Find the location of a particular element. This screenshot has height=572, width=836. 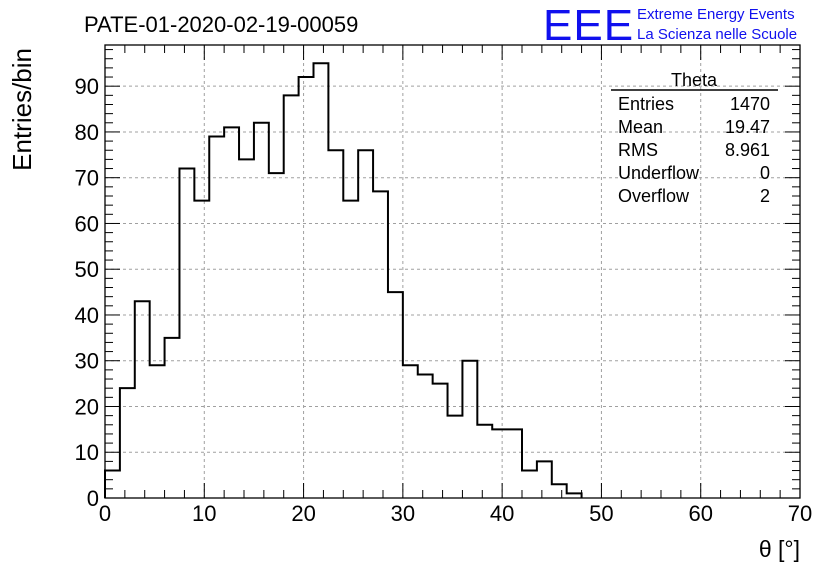

y-tick-label: 10 is located at coordinates (87, 452).